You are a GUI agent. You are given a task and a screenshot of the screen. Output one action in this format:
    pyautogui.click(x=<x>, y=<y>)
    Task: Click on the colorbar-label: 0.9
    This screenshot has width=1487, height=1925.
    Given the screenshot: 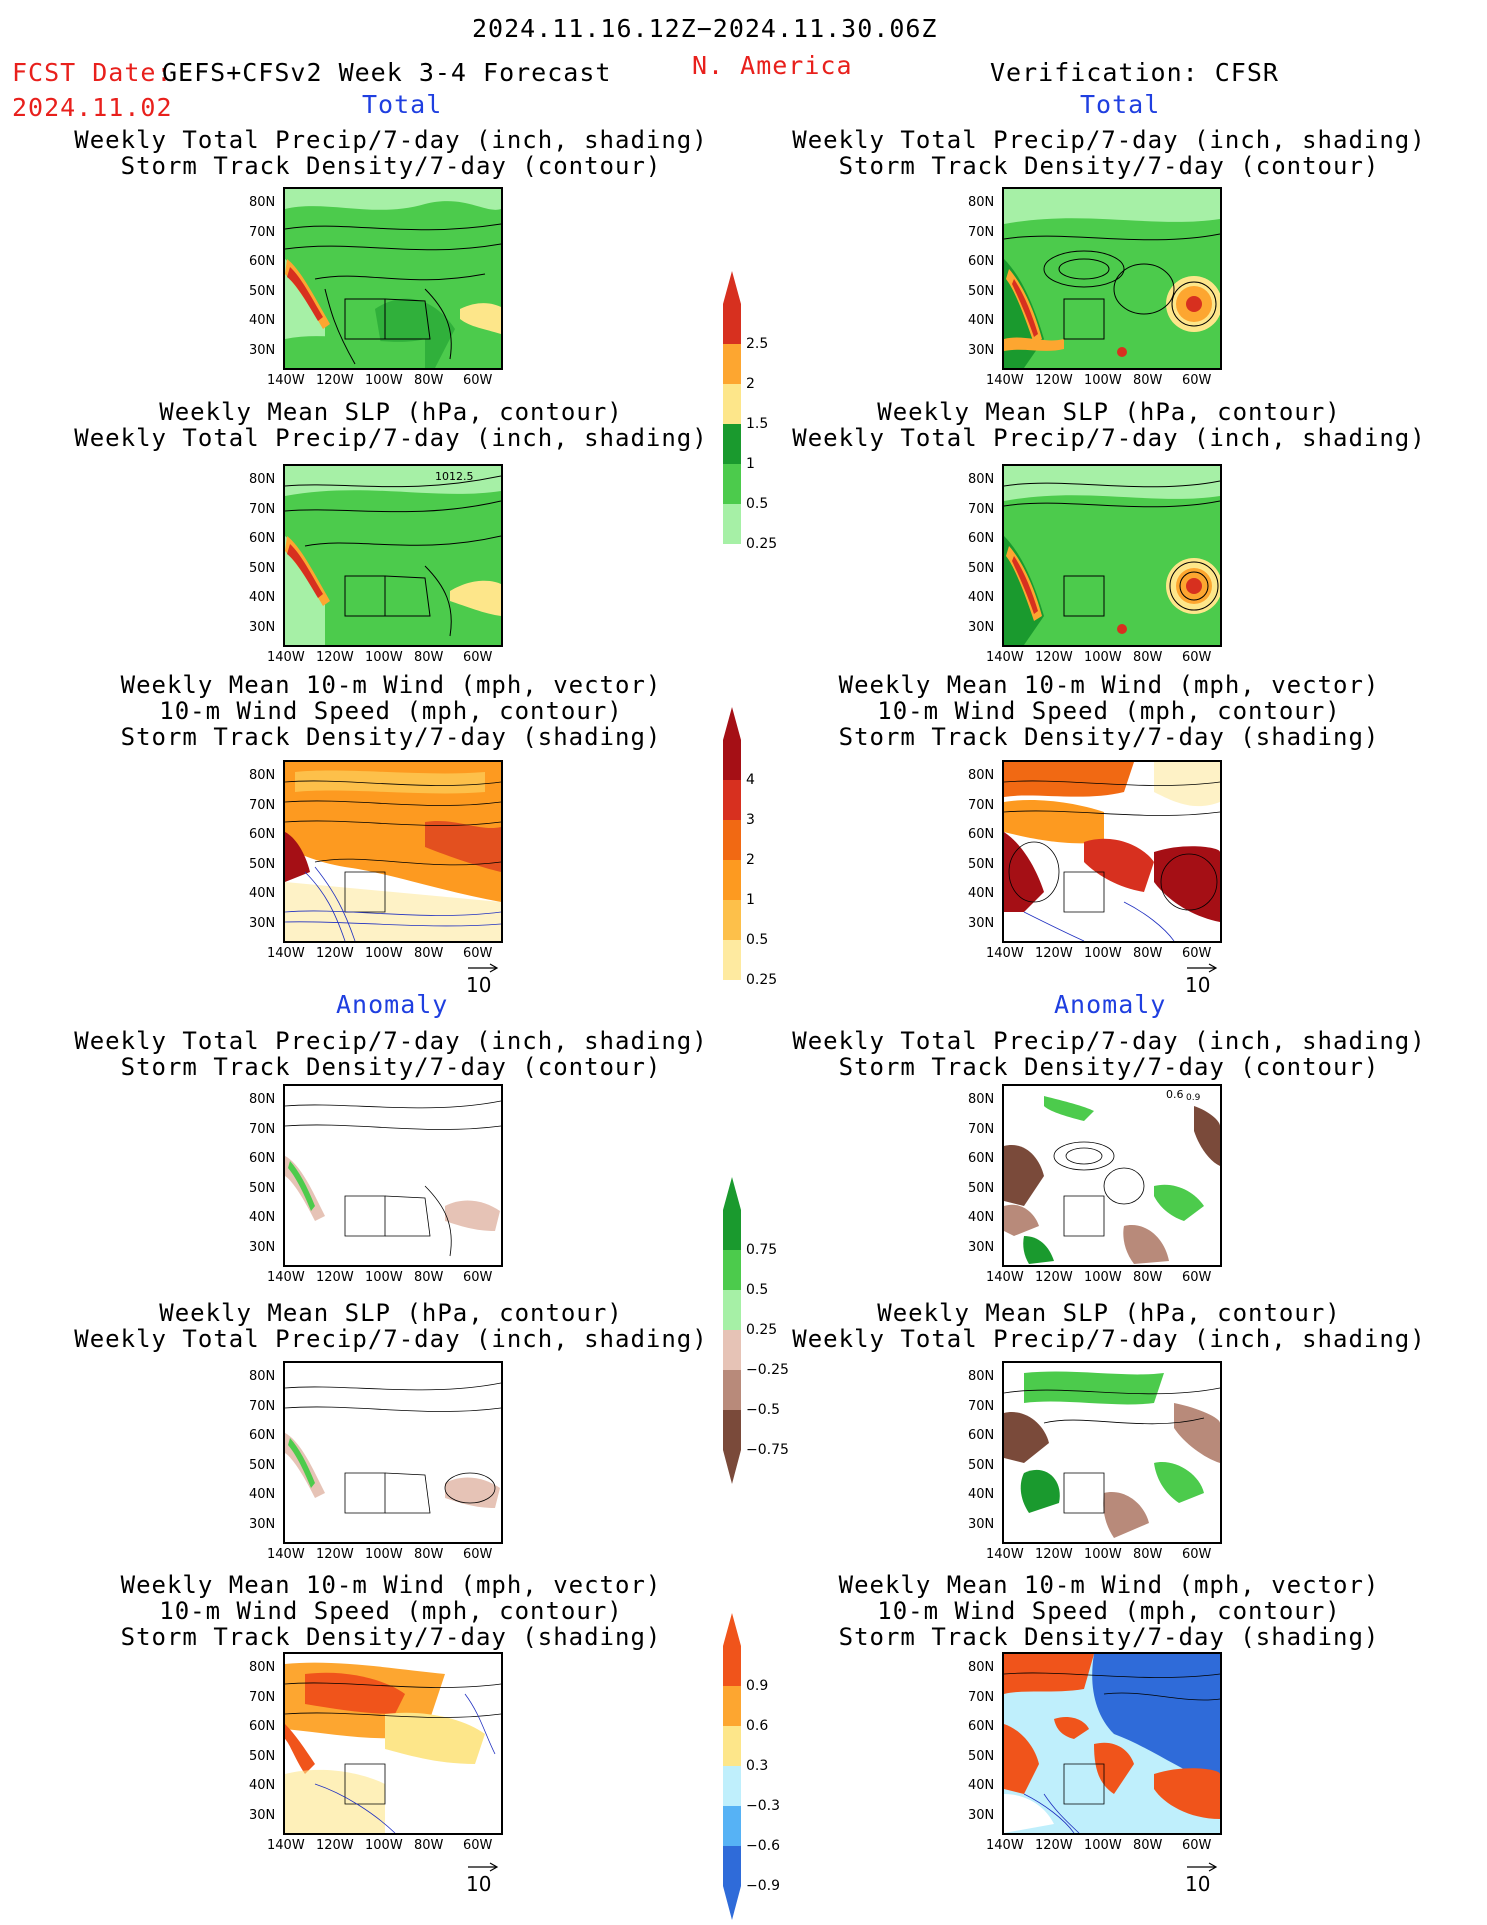 What is the action you would take?
    pyautogui.click(x=757, y=1686)
    